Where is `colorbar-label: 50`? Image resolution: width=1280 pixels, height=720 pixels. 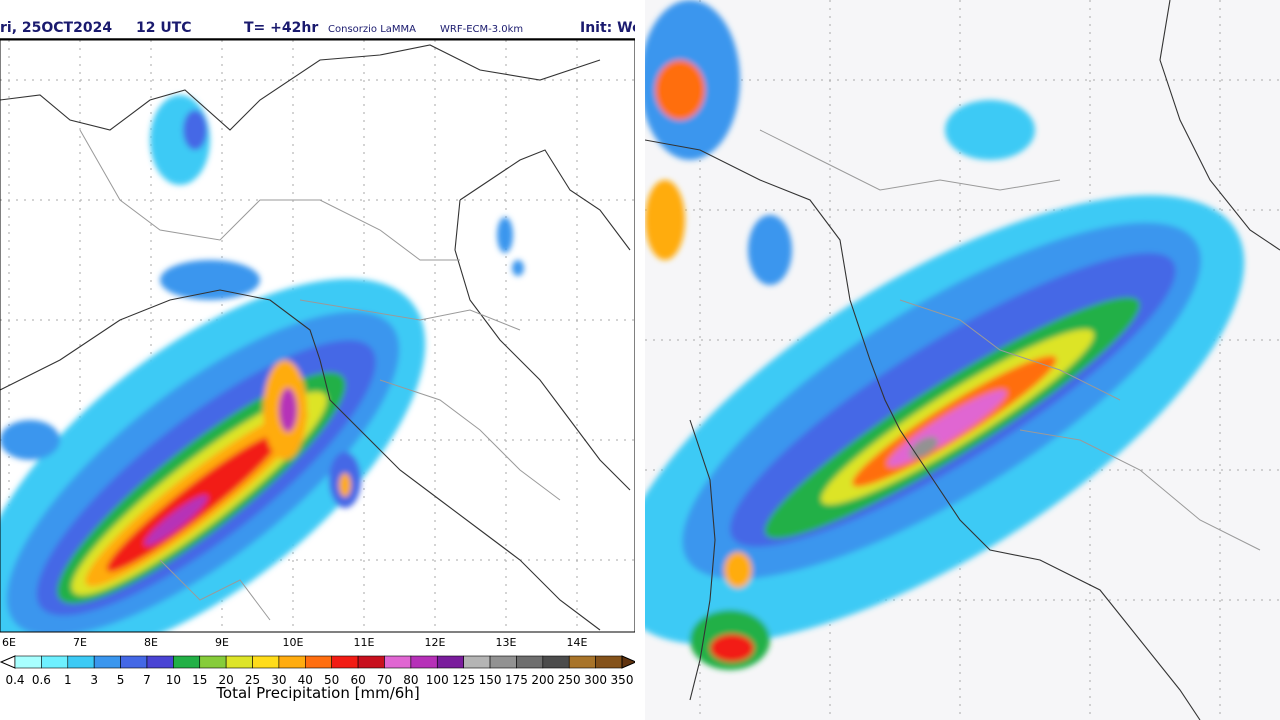
colorbar-label: 50 is located at coordinates (331, 680).